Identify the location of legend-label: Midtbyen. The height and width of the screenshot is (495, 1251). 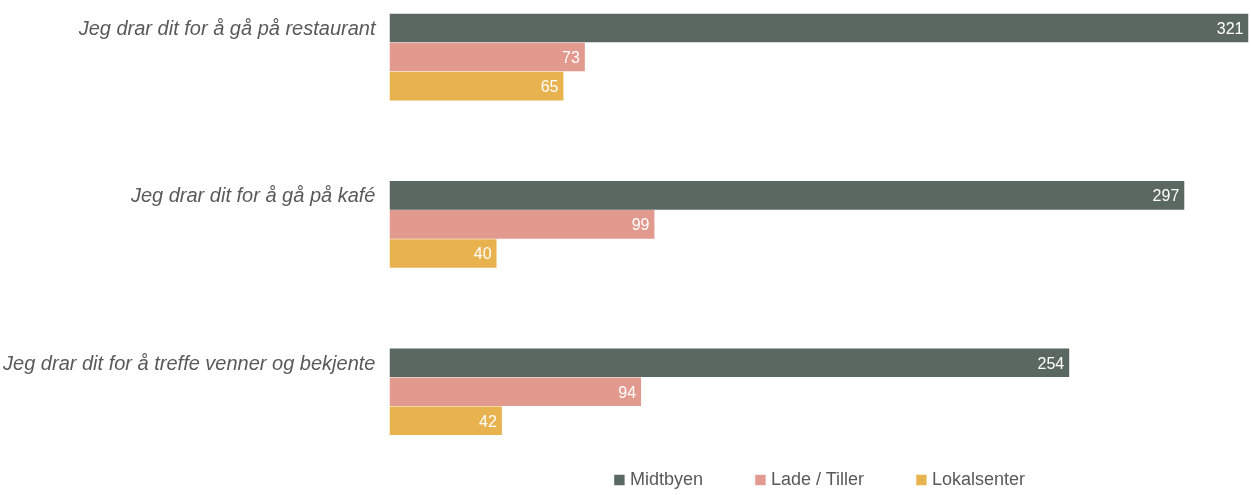
(666, 479).